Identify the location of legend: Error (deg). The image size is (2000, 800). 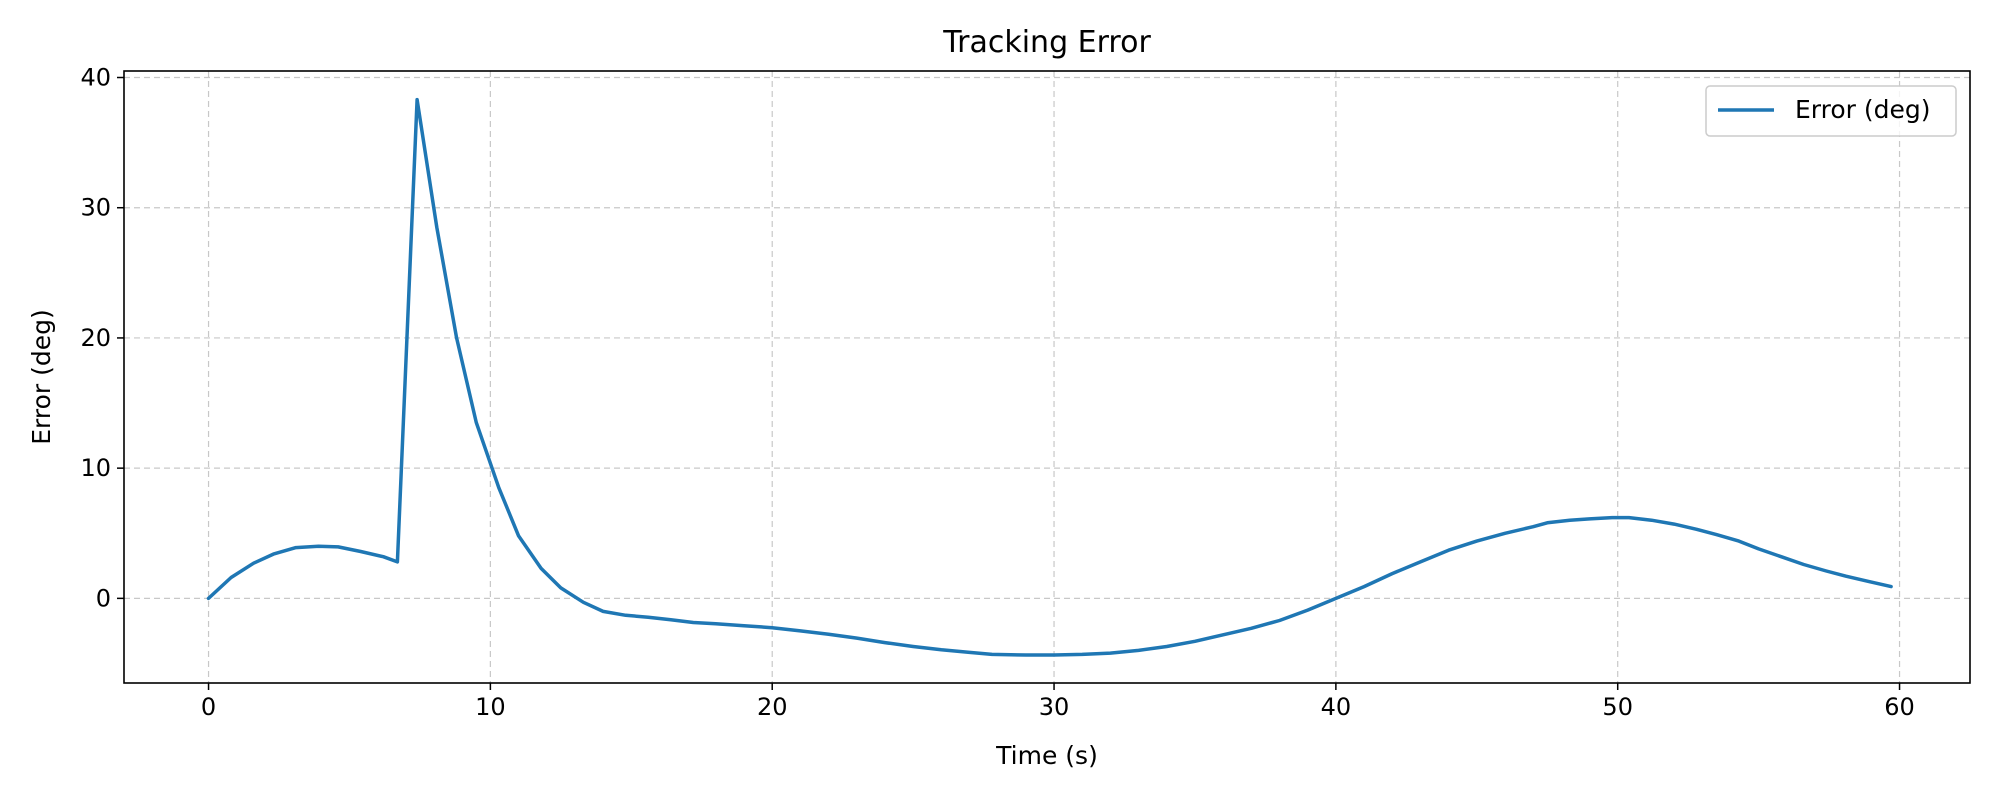
(1831, 111).